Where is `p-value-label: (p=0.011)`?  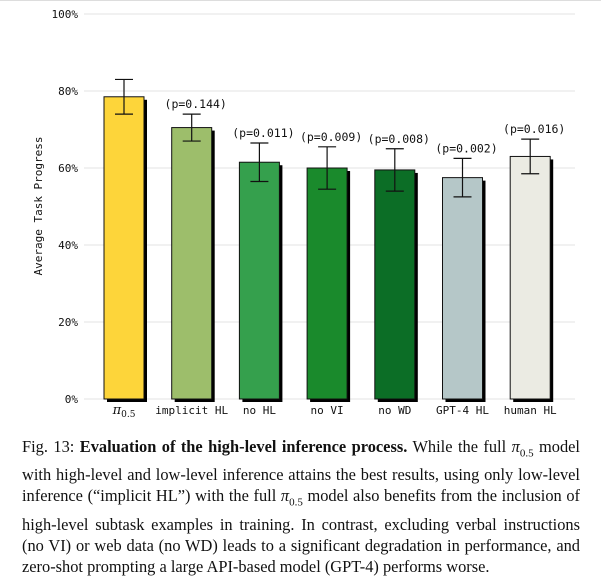
p-value-label: (p=0.011) is located at coordinates (263, 133).